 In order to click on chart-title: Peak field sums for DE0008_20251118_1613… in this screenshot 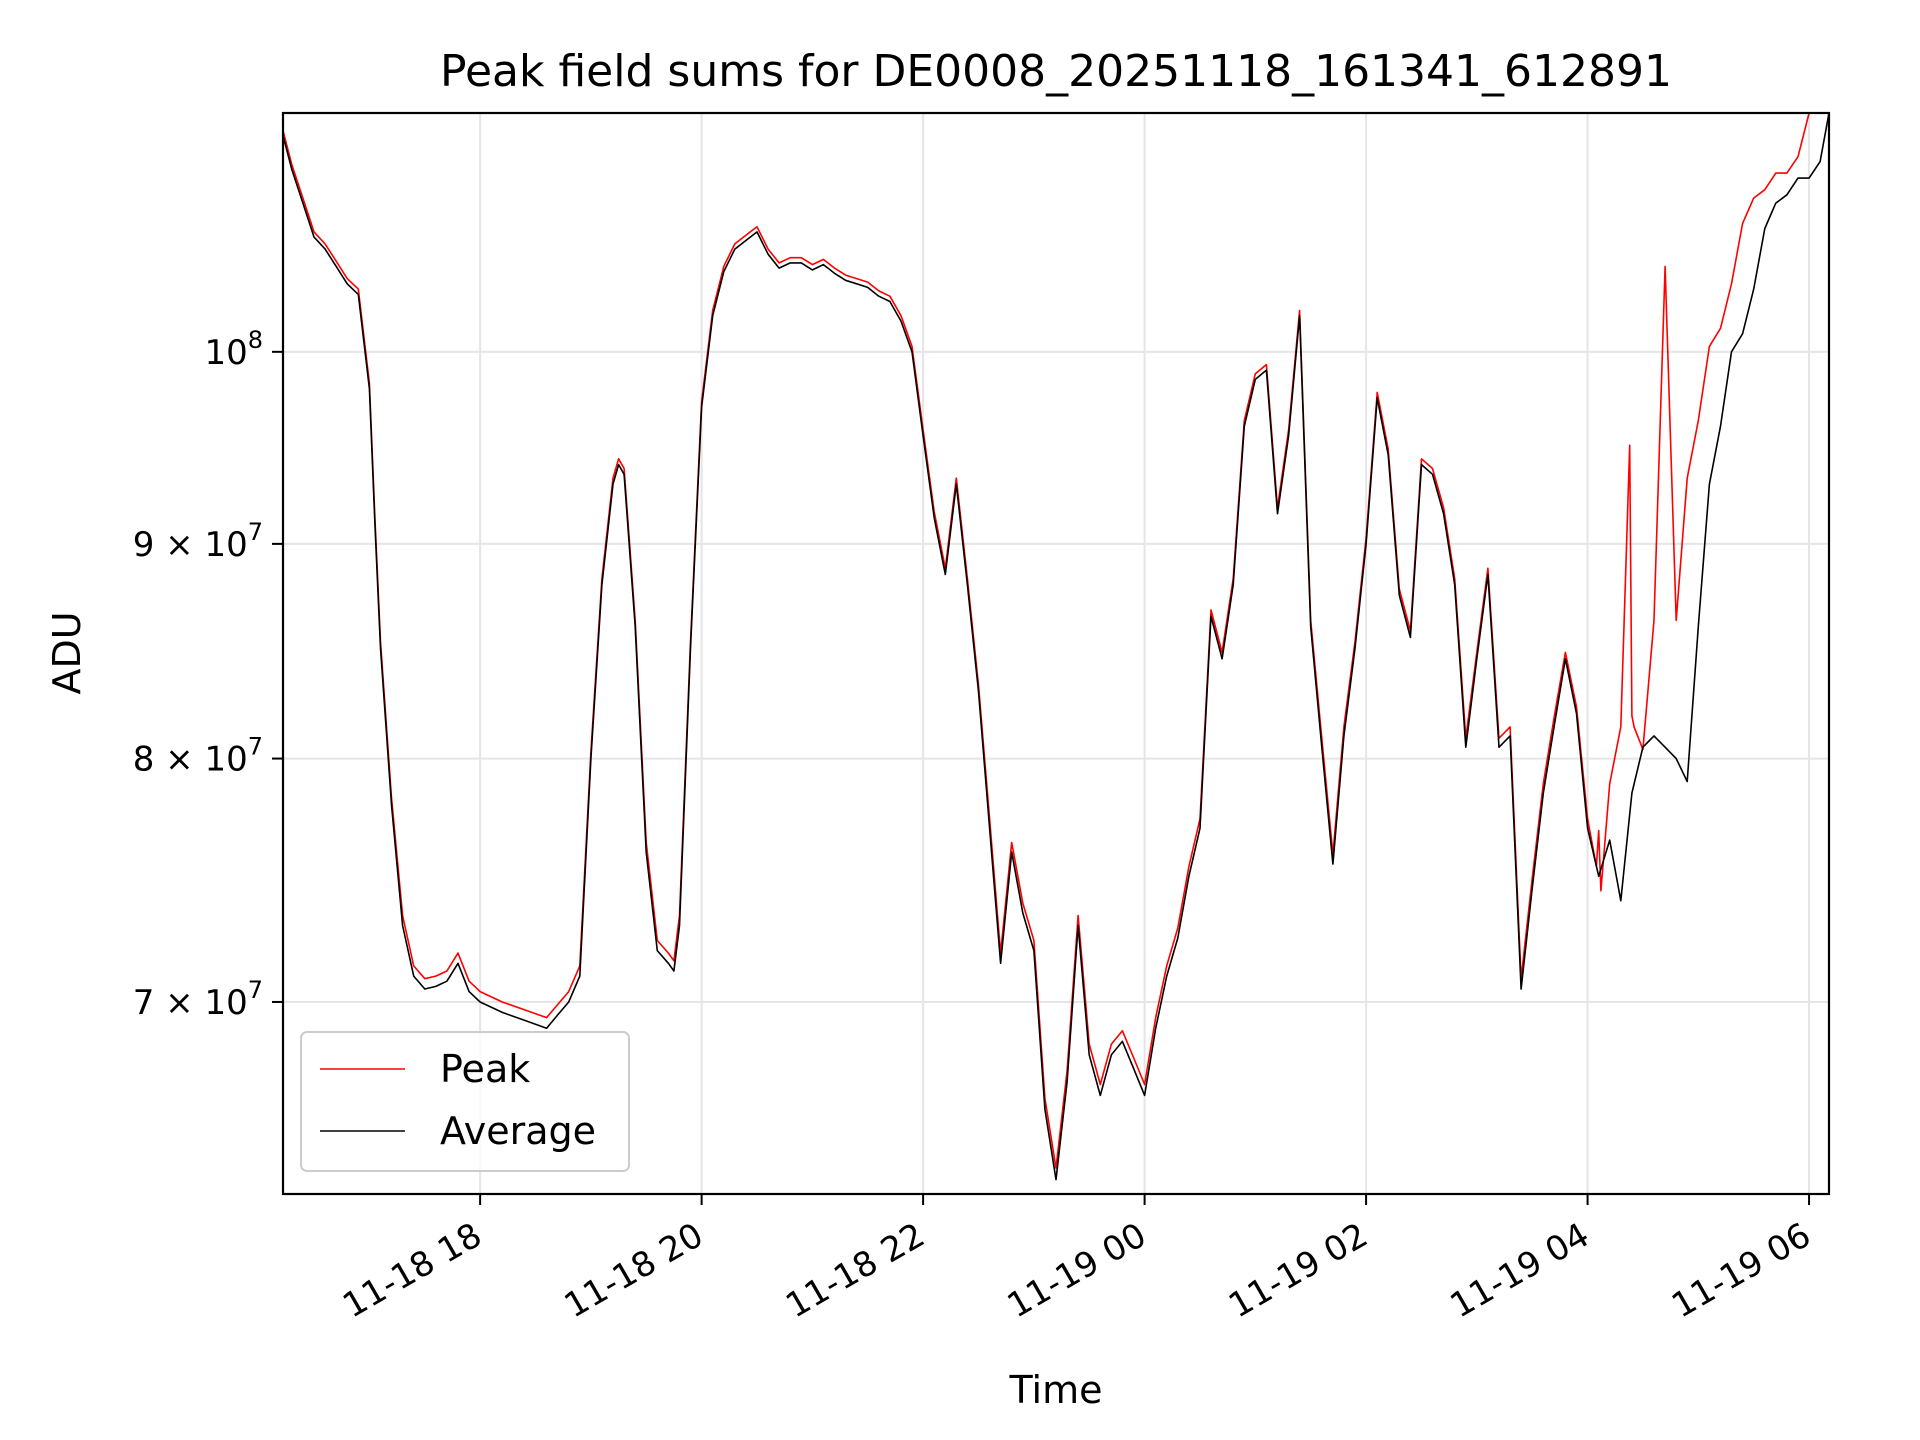, I will do `click(1056, 71)`.